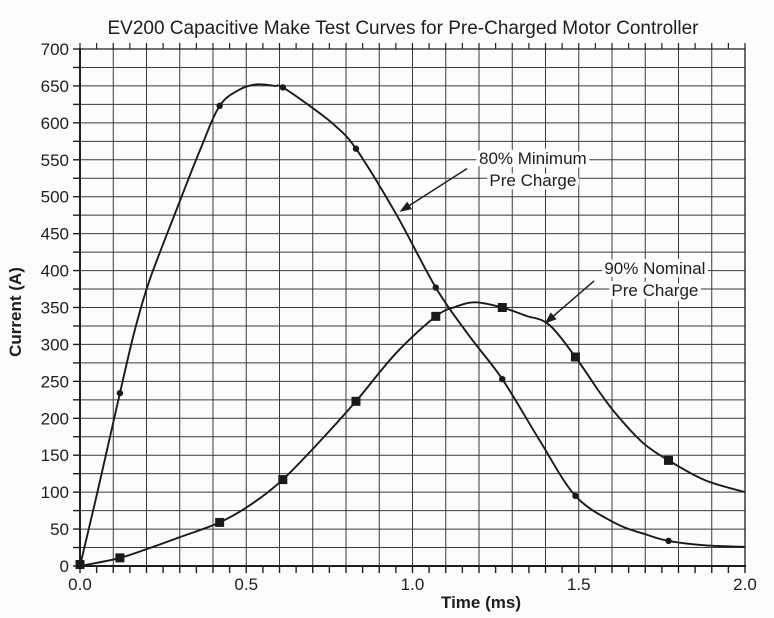 This screenshot has height=618, width=774. I want to click on y-tick-label: 500, so click(55, 197).